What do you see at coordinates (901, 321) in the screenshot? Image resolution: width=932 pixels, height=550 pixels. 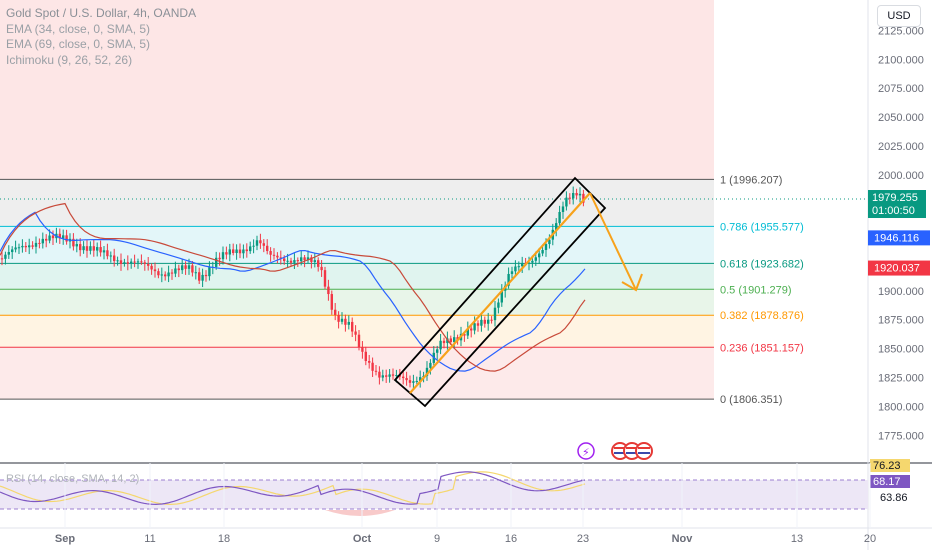 I see `price-tick: 1875.000` at bounding box center [901, 321].